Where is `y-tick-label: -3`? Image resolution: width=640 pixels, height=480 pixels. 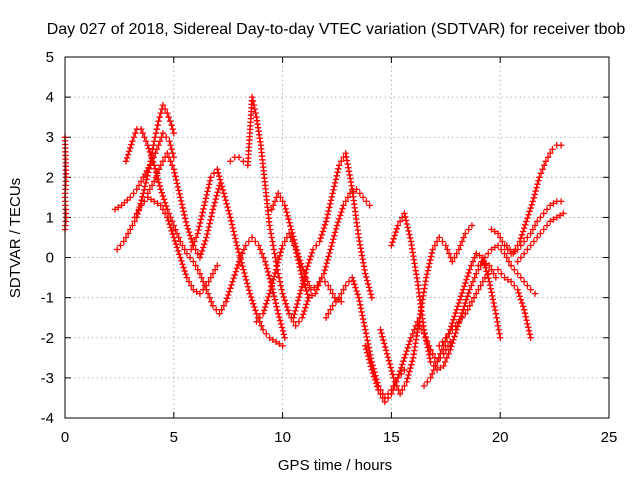 y-tick-label: -3 is located at coordinates (47, 378).